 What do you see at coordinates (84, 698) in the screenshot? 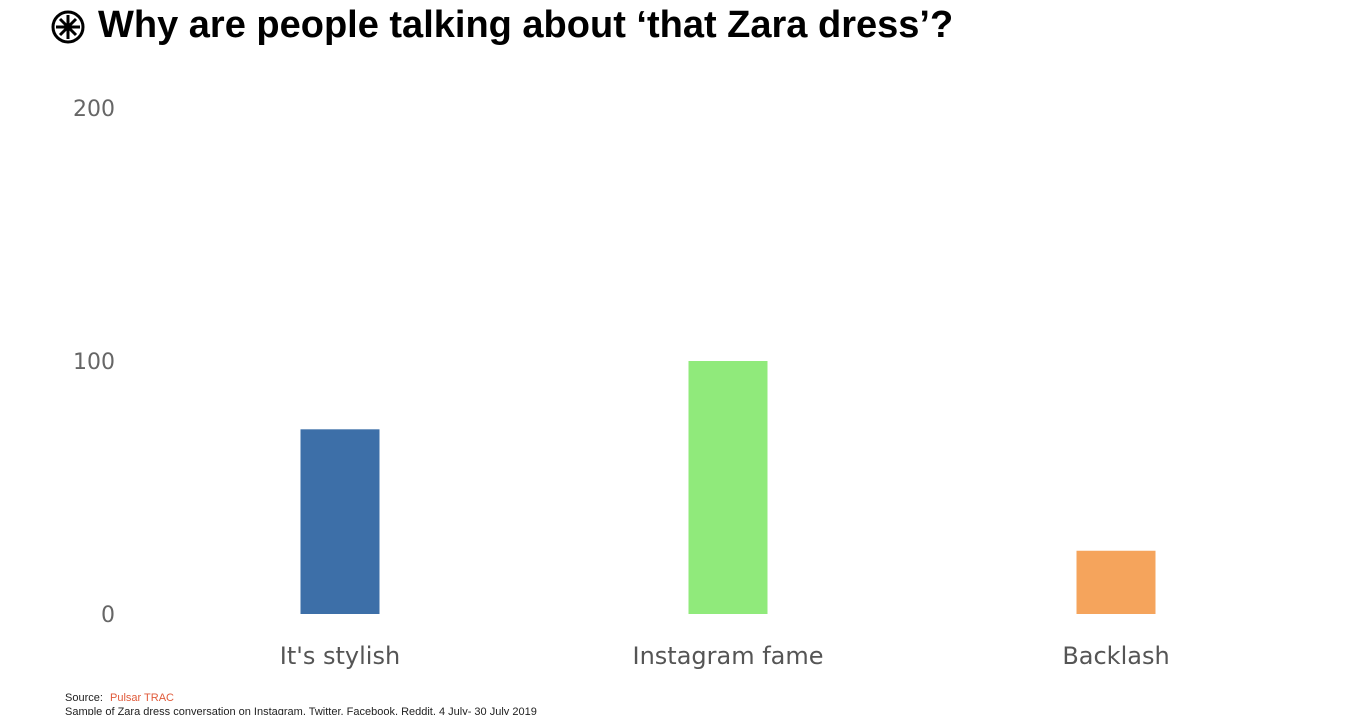
I see `source-label: Source:` at bounding box center [84, 698].